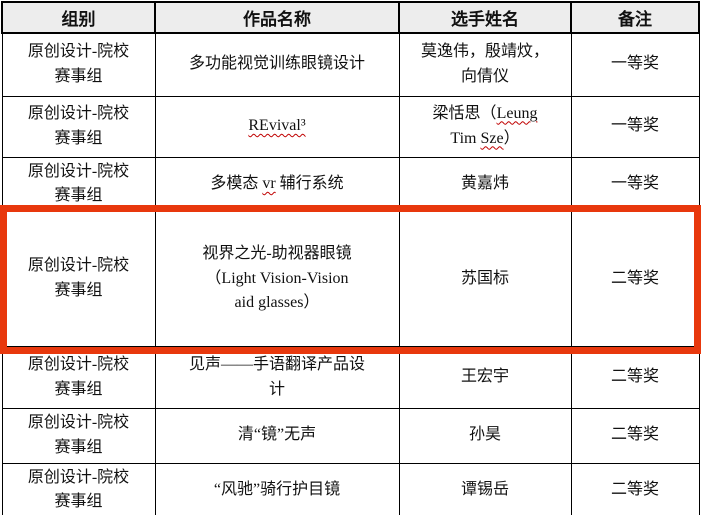 The height and width of the screenshot is (515, 704). I want to click on text-segment: vr, so click(269, 183).